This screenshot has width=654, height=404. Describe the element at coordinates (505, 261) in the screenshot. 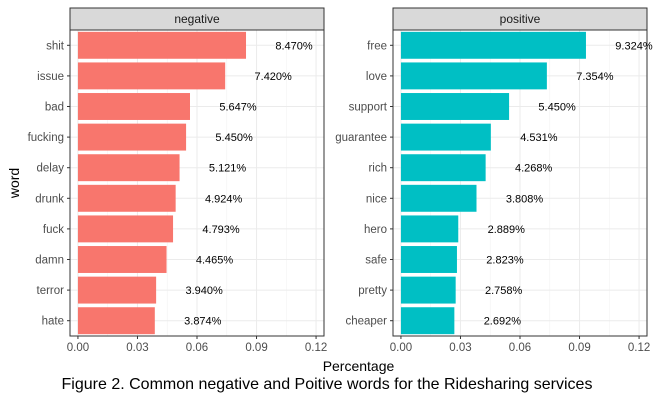

I see `data-label: 2.823%` at that location.